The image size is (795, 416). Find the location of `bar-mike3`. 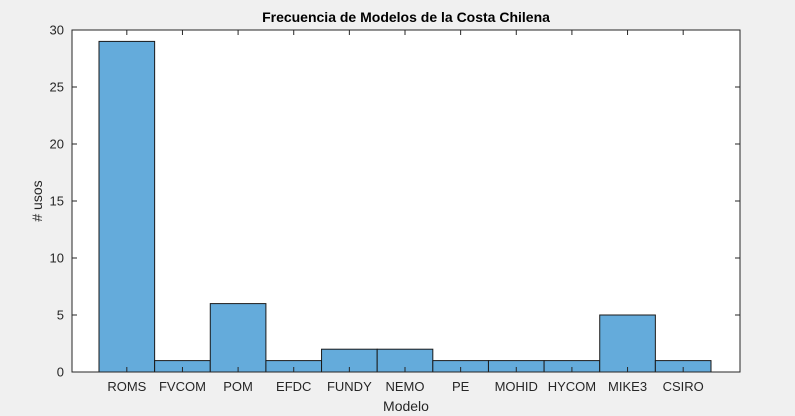

bar-mike3 is located at coordinates (627, 343).